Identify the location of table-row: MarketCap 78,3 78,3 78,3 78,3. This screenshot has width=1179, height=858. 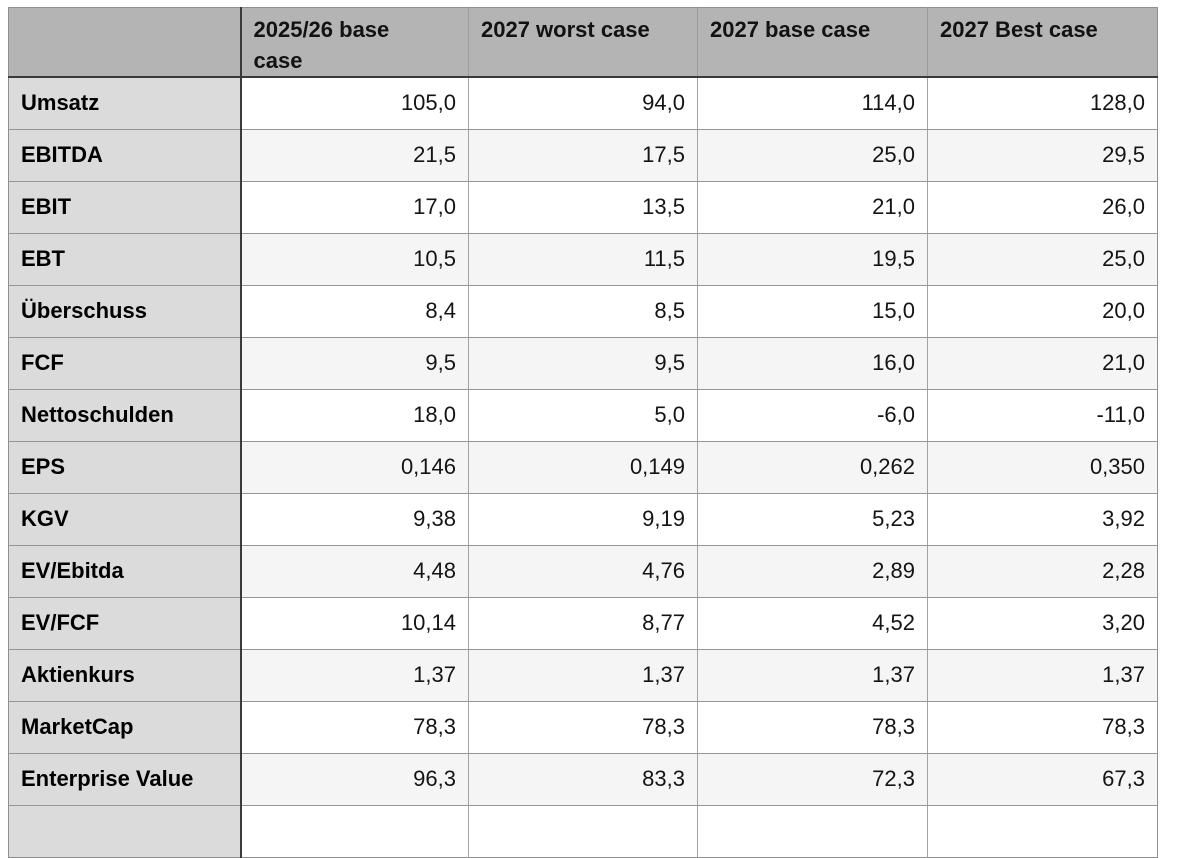
(583, 727).